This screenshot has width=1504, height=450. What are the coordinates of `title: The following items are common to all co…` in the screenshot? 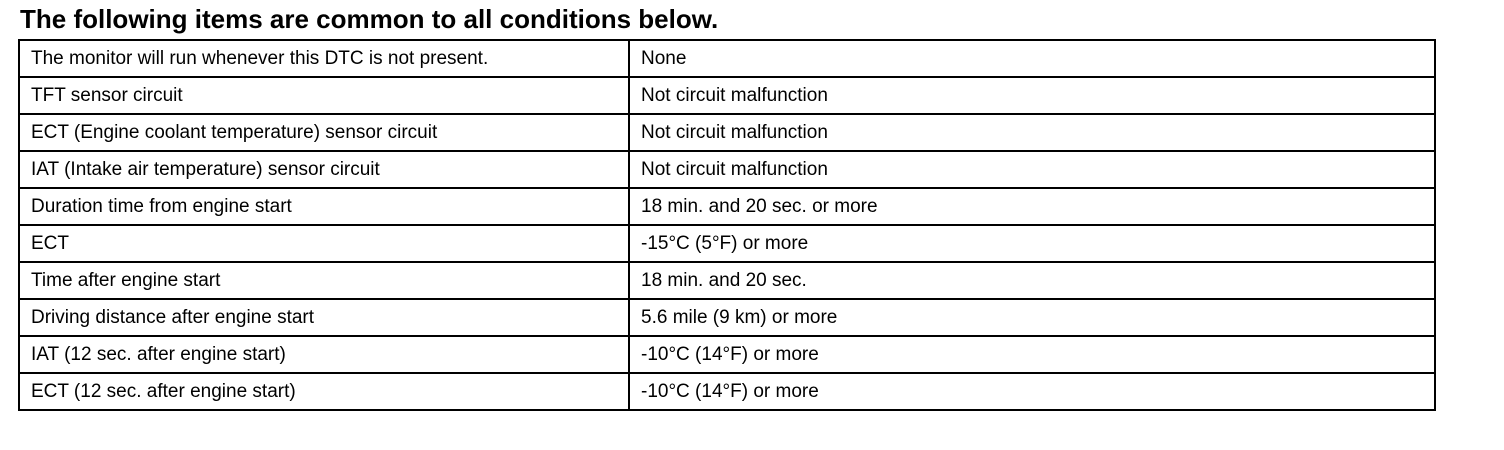 It's located at (369, 19).